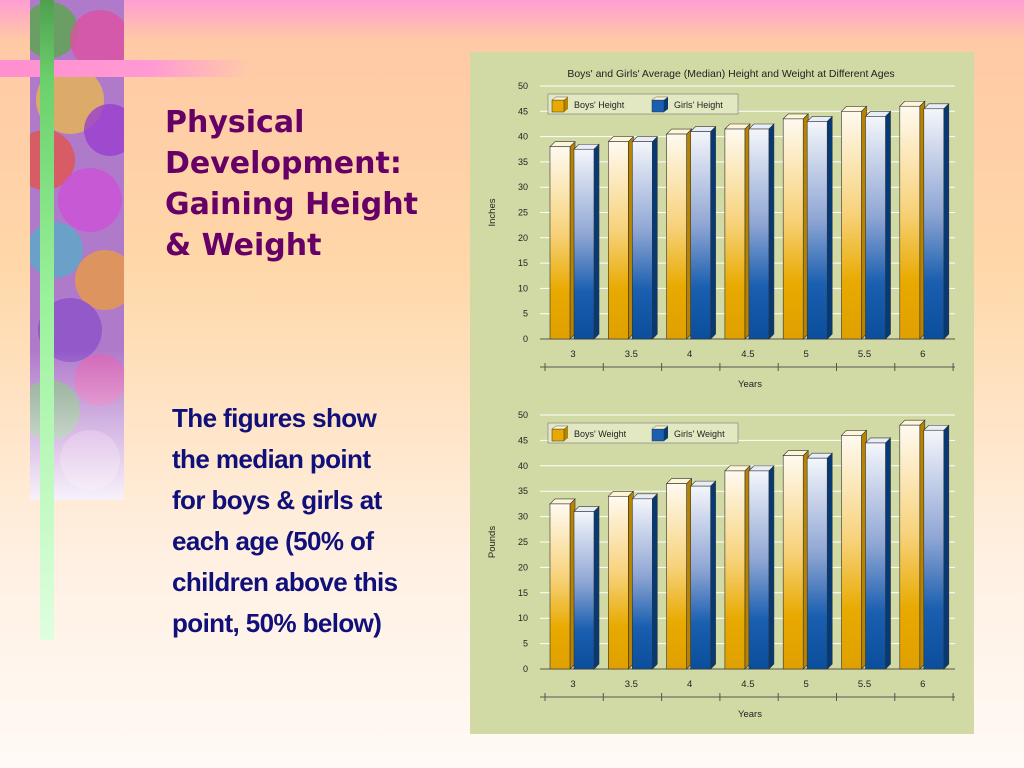 The width and height of the screenshot is (1024, 768). Describe the element at coordinates (285, 582) in the screenshot. I see `body-line: children above this` at that location.